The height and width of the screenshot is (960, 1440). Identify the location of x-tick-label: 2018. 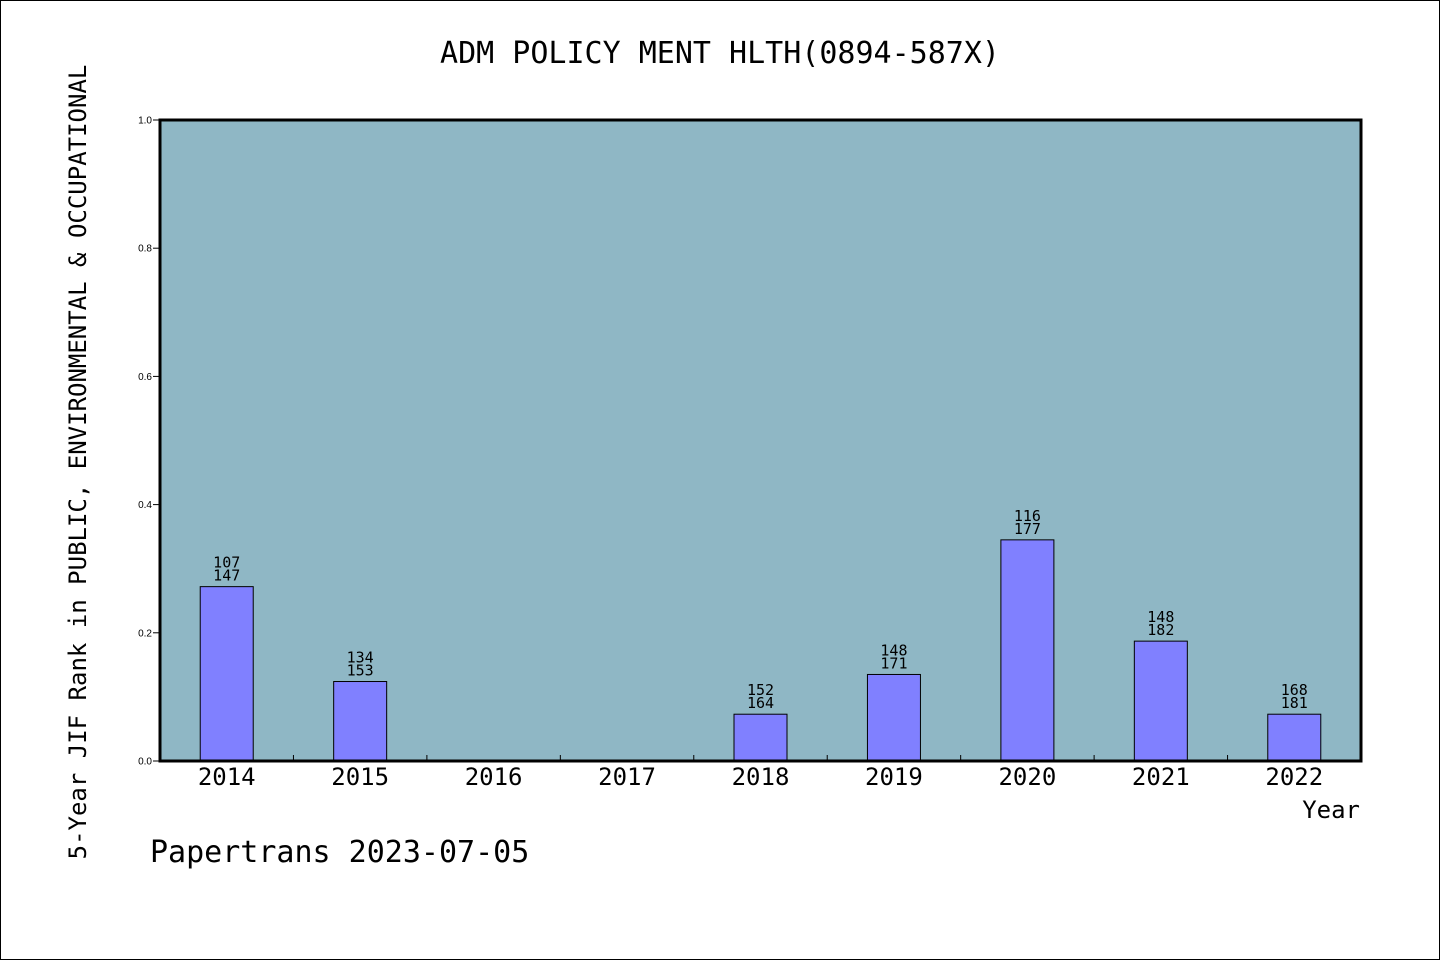
(761, 777).